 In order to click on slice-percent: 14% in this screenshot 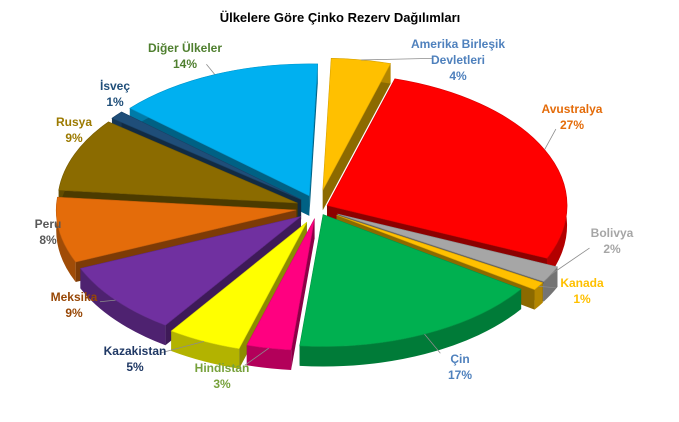, I will do `click(185, 64)`.